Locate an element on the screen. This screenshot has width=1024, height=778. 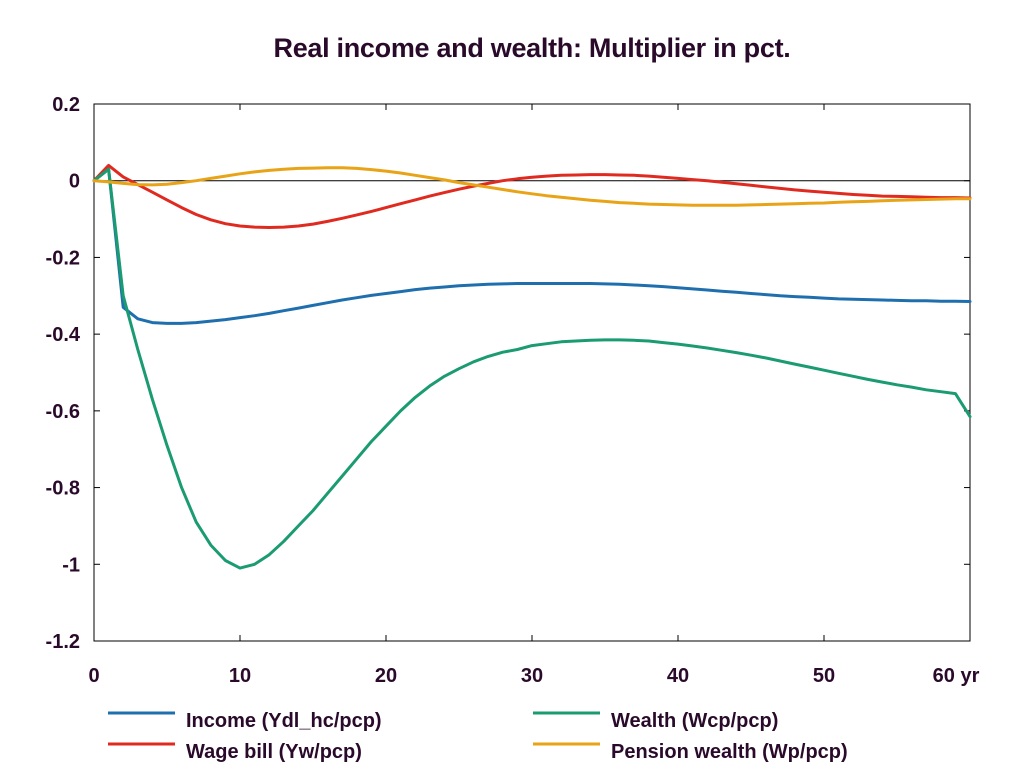
y-tick-label: -0.6 is located at coordinates (63, 412).